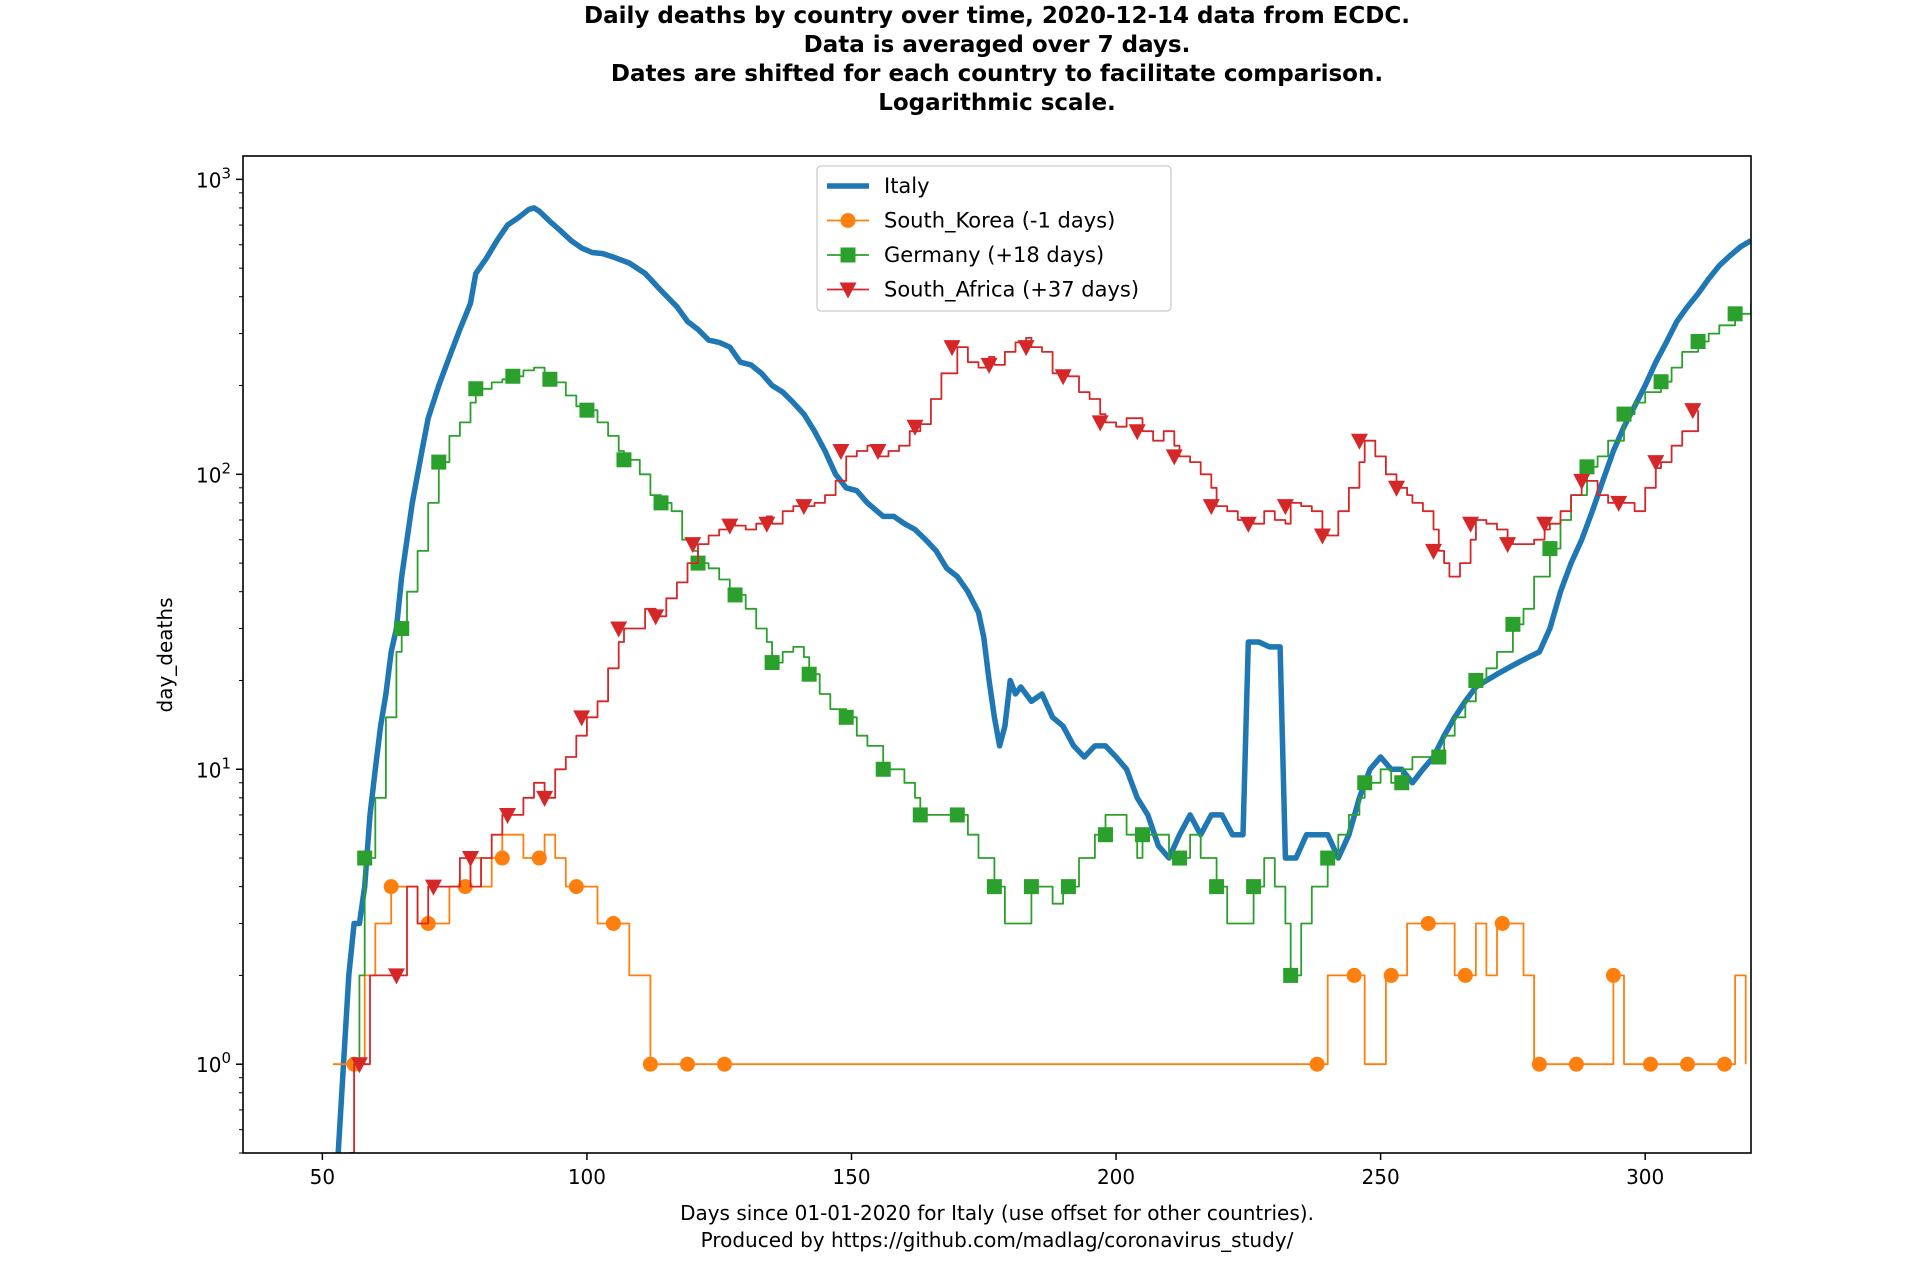 The height and width of the screenshot is (1280, 1920). Describe the element at coordinates (997, 45) in the screenshot. I see `title-line-2: Data is averaged over 7 days.` at that location.